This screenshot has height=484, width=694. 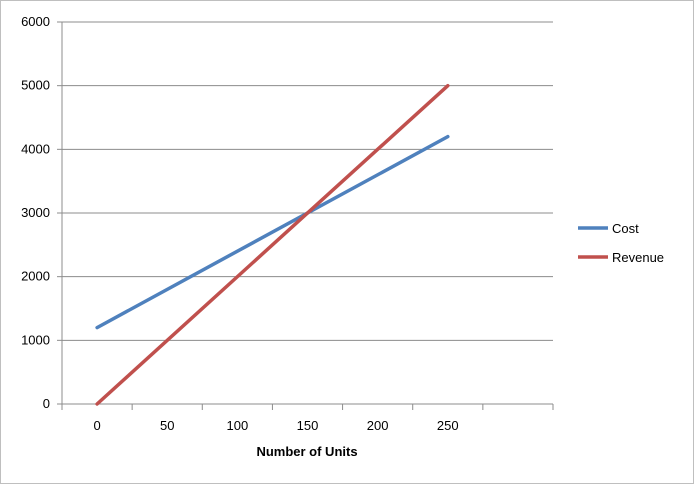 What do you see at coordinates (275, 425) in the screenshot?
I see `x-tick-labels: 0 50 100 150 200 250` at bounding box center [275, 425].